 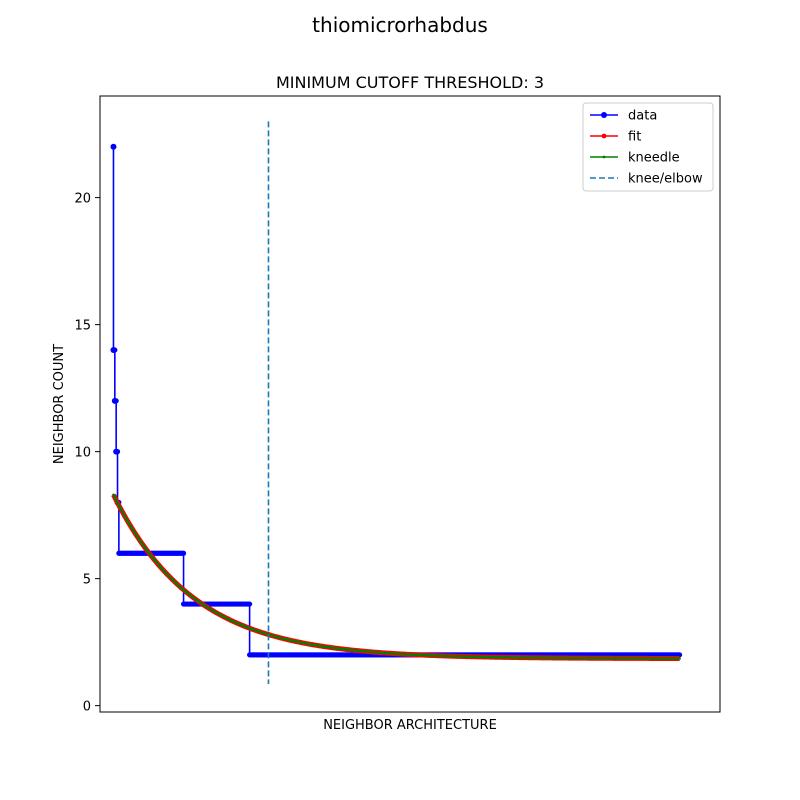 What do you see at coordinates (623, 116) in the screenshot?
I see `legend-entry-data: data` at bounding box center [623, 116].